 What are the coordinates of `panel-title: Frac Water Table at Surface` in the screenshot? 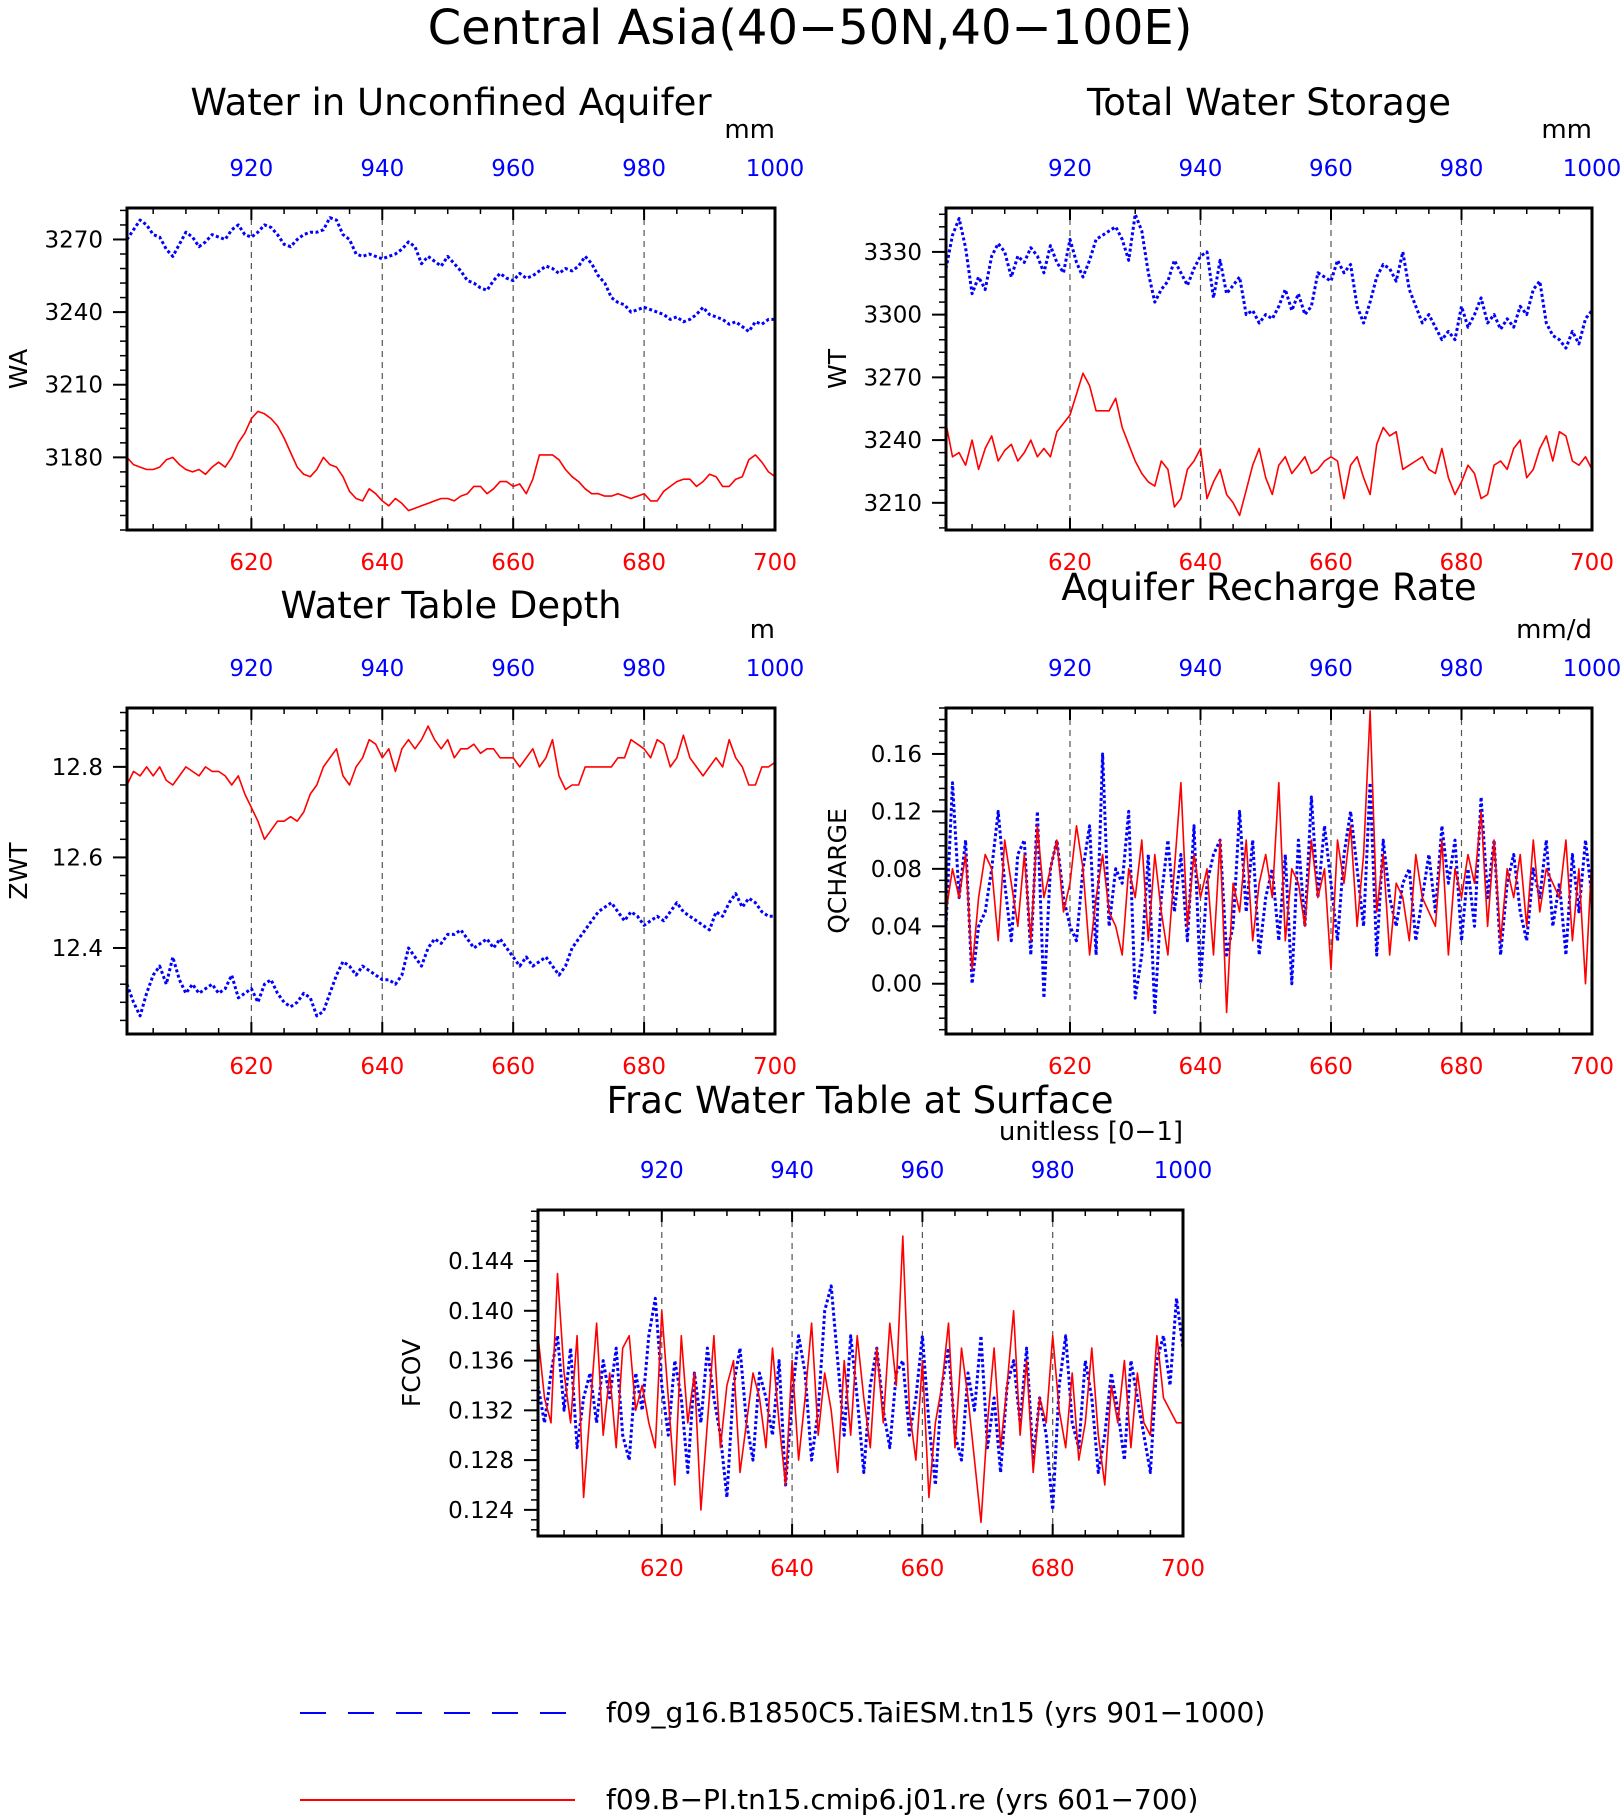 It's located at (859, 1100).